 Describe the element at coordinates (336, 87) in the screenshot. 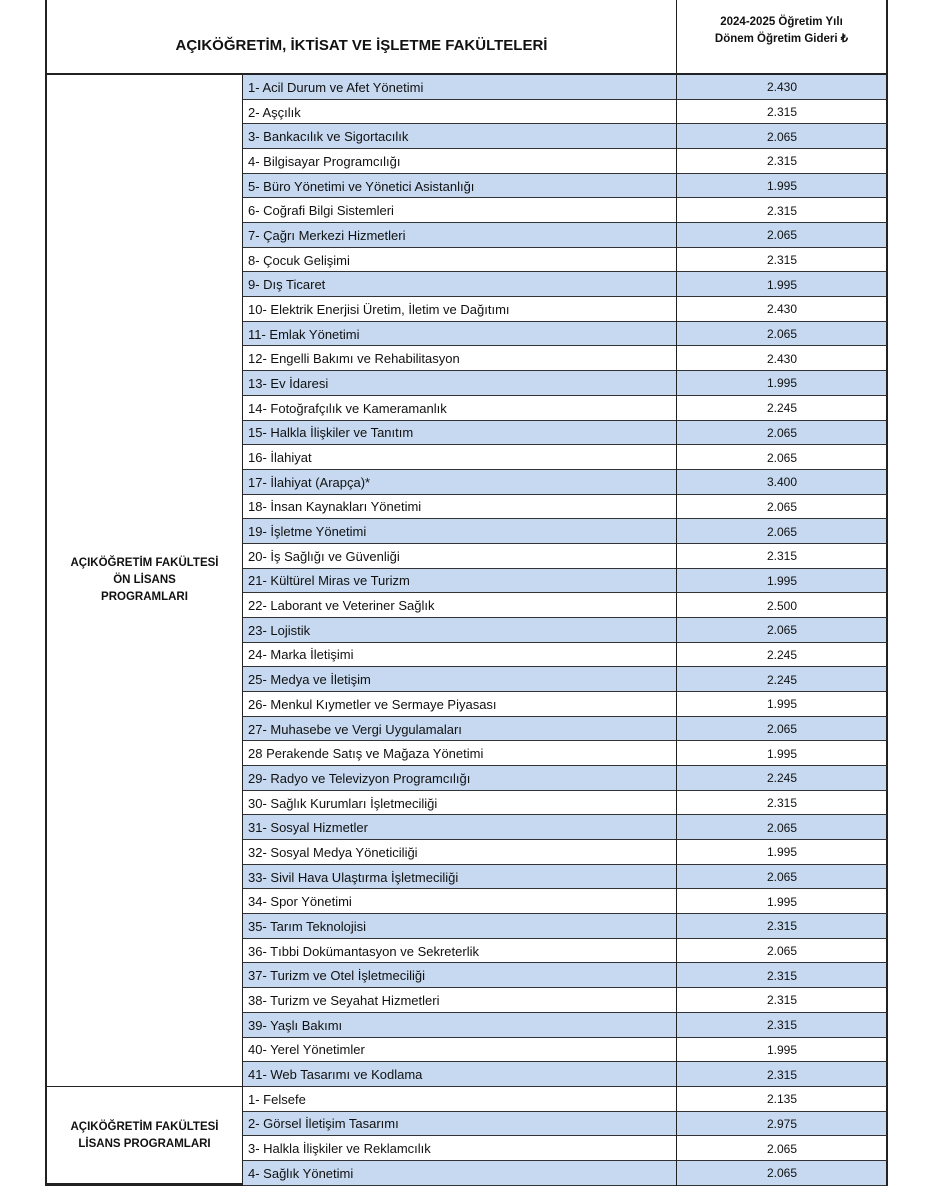

I see `program-name: 1- Acil Durum ve Afet Yönetimi` at that location.